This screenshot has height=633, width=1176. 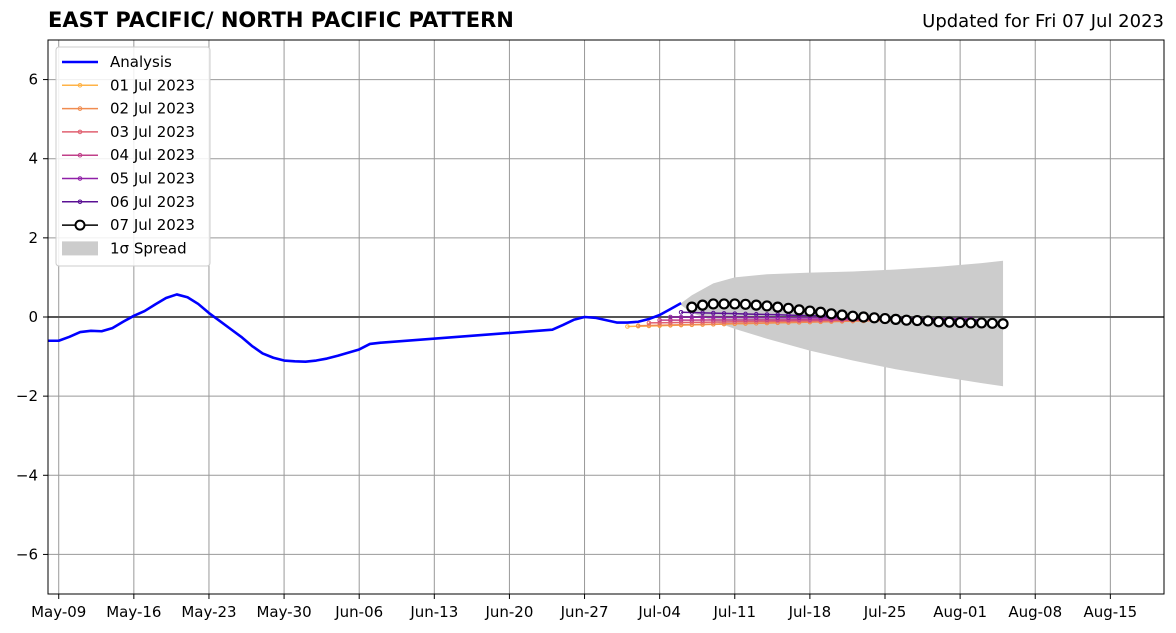 What do you see at coordinates (152, 155) in the screenshot?
I see `legend-label: 04 Jul 2023` at bounding box center [152, 155].